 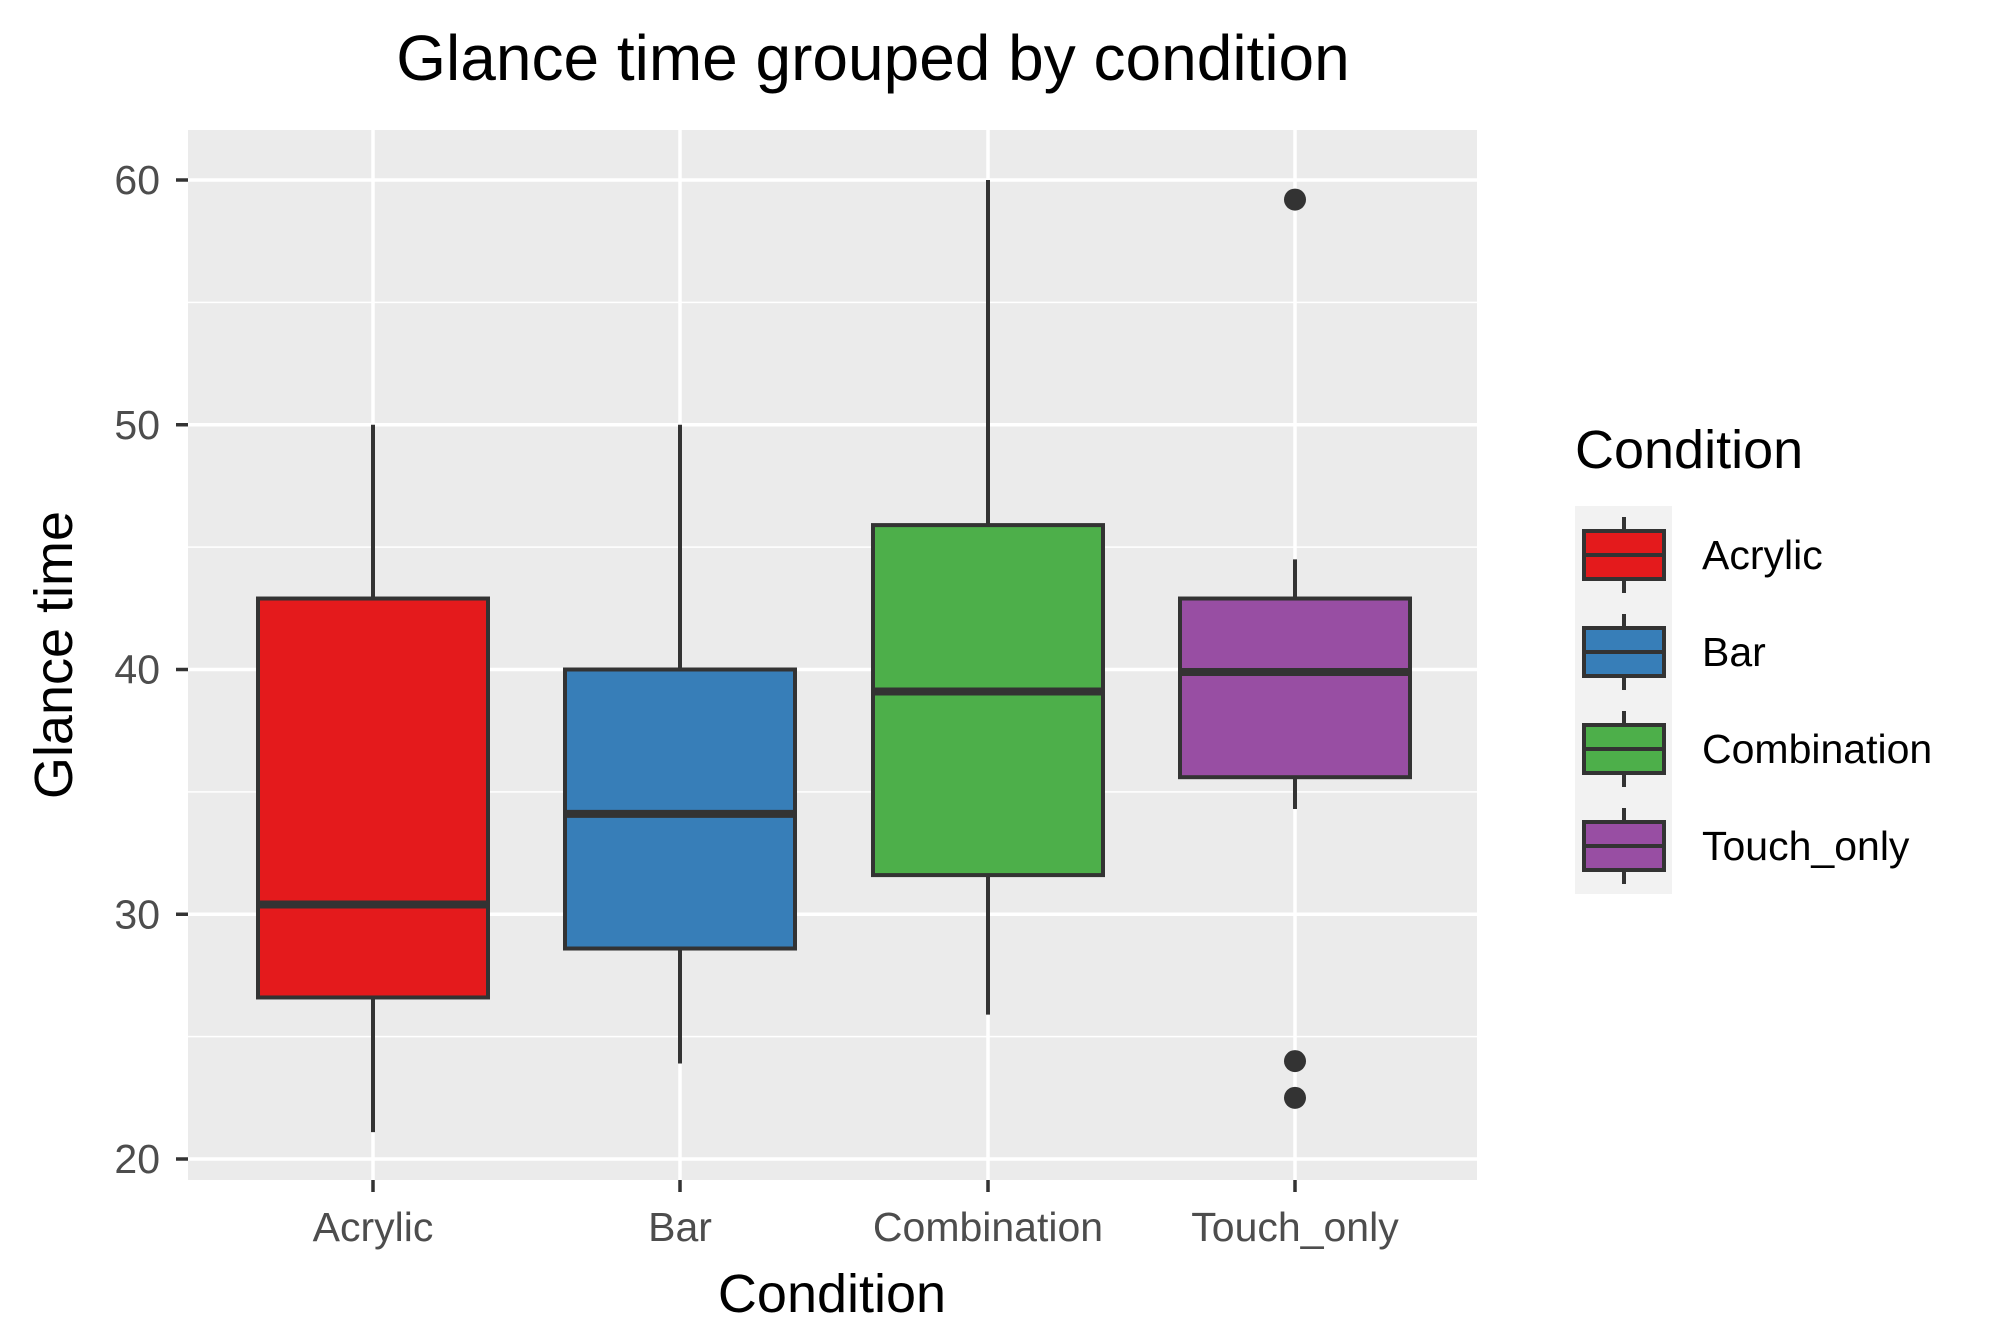 What do you see at coordinates (1762, 555) in the screenshot?
I see `legend-entry-label: Acrylic` at bounding box center [1762, 555].